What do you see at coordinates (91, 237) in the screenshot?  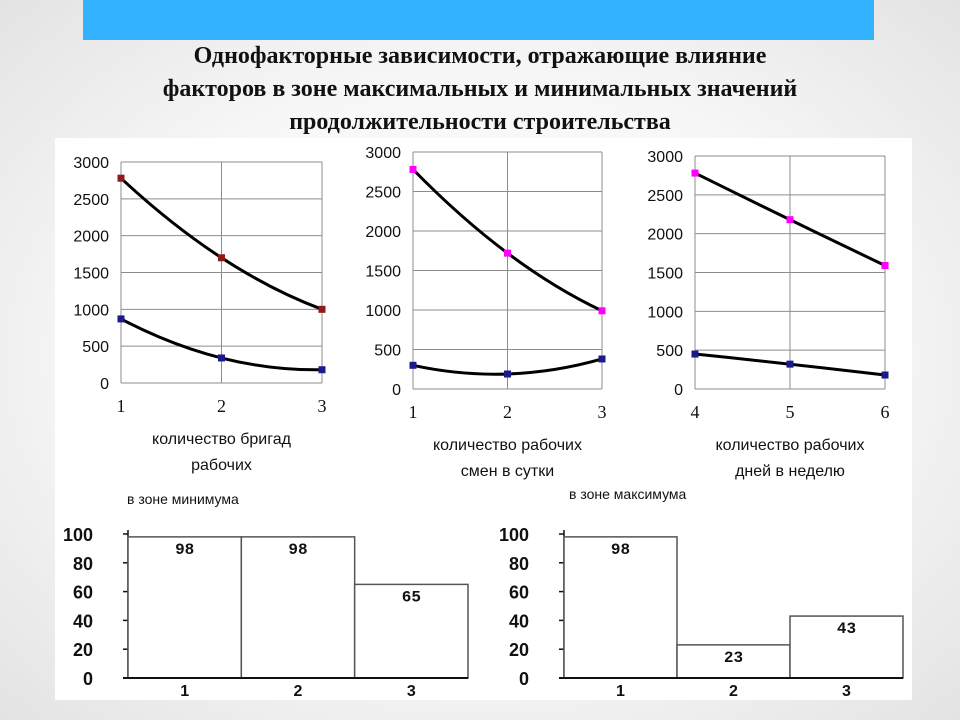 I see `chart-1-y-tick-label: 2000` at bounding box center [91, 237].